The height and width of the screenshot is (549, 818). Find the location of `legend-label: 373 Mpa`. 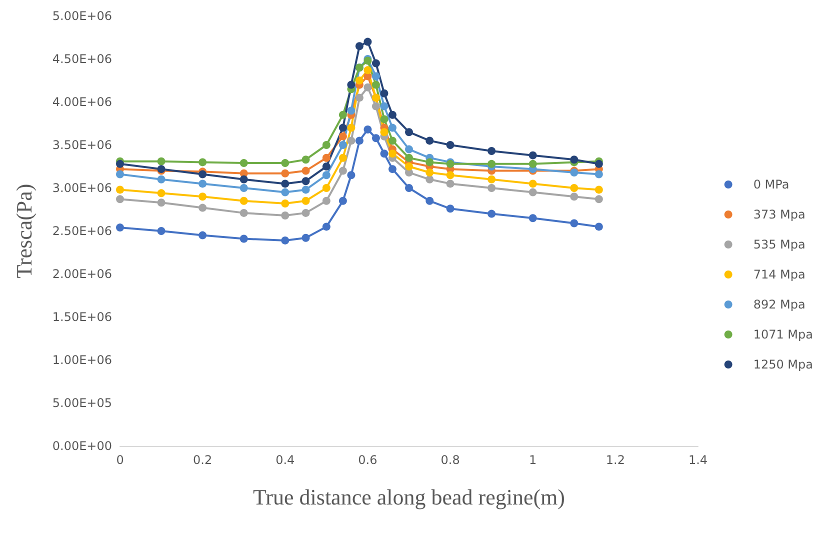

legend-label: 373 Mpa is located at coordinates (779, 215).